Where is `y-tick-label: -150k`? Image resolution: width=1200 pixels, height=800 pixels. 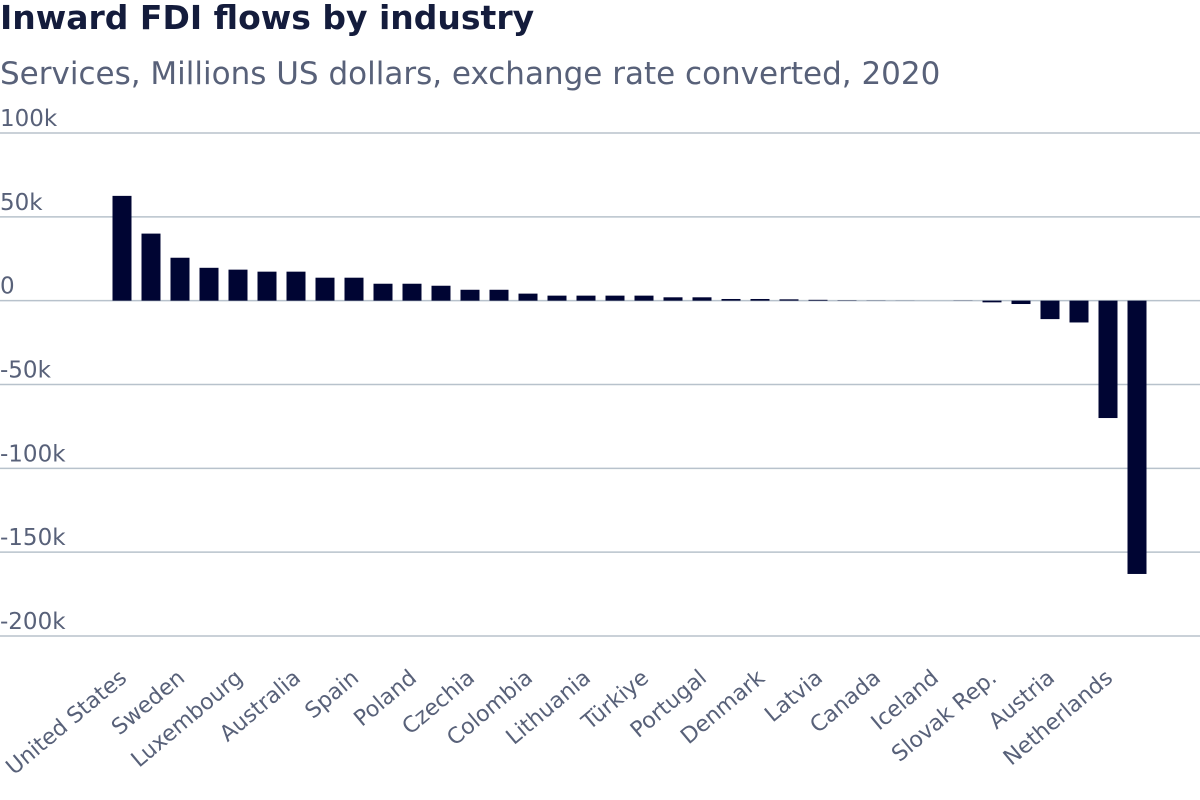 y-tick-label: -150k is located at coordinates (33, 538).